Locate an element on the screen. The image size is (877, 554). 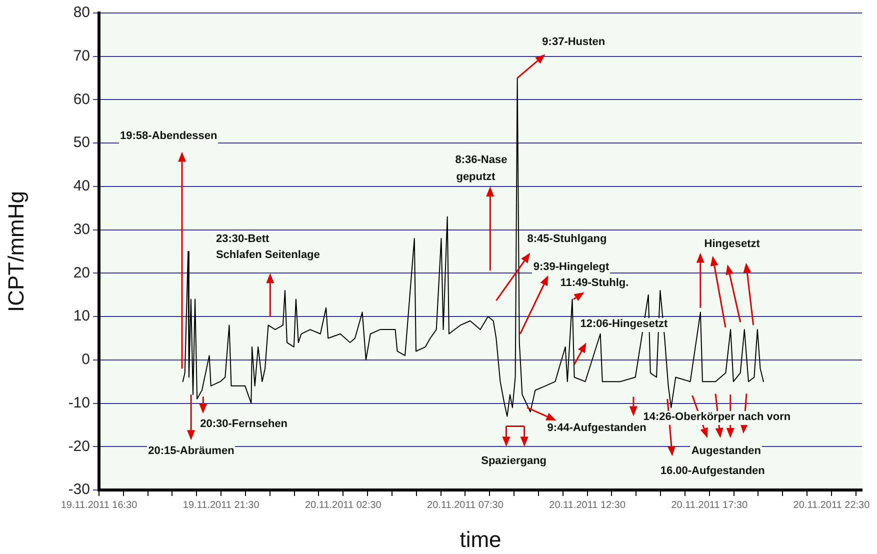
y-tick-label: 30 is located at coordinates (81, 229).